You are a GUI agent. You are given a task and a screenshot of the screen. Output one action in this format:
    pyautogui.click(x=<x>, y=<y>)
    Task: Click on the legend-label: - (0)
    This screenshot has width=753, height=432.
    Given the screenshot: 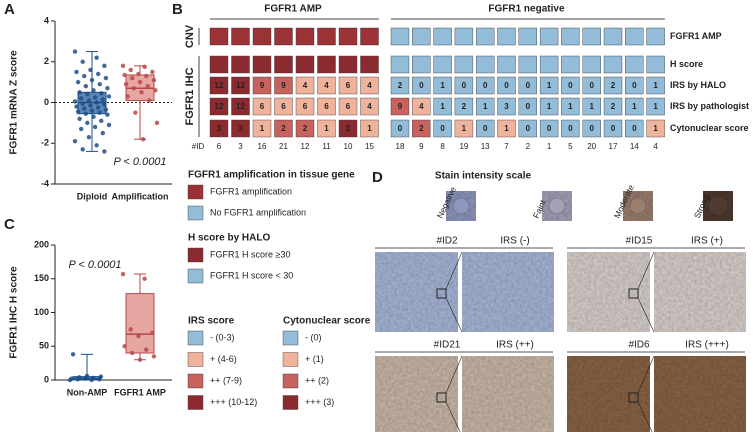 What is the action you would take?
    pyautogui.click(x=313, y=337)
    